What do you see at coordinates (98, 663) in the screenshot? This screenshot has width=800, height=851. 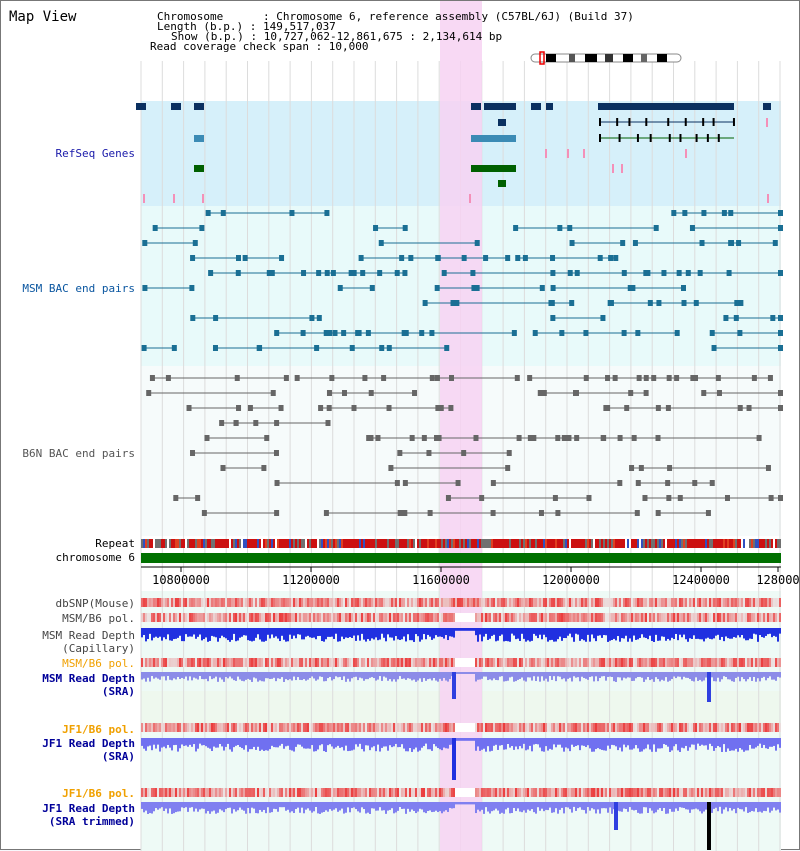 I see `msm-b6-pol-2-label: MSM/B6 pol.` at bounding box center [98, 663].